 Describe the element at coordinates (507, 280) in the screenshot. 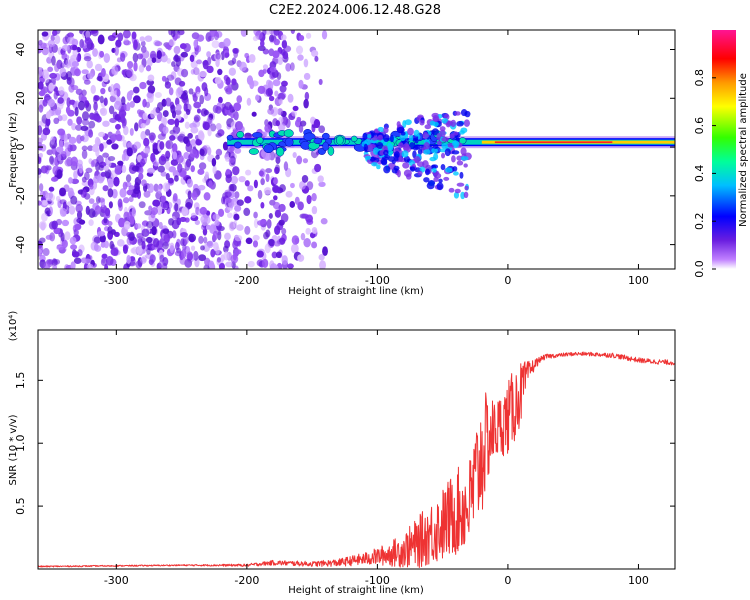

I see `spectrogram-x-tick-label: 0` at that location.